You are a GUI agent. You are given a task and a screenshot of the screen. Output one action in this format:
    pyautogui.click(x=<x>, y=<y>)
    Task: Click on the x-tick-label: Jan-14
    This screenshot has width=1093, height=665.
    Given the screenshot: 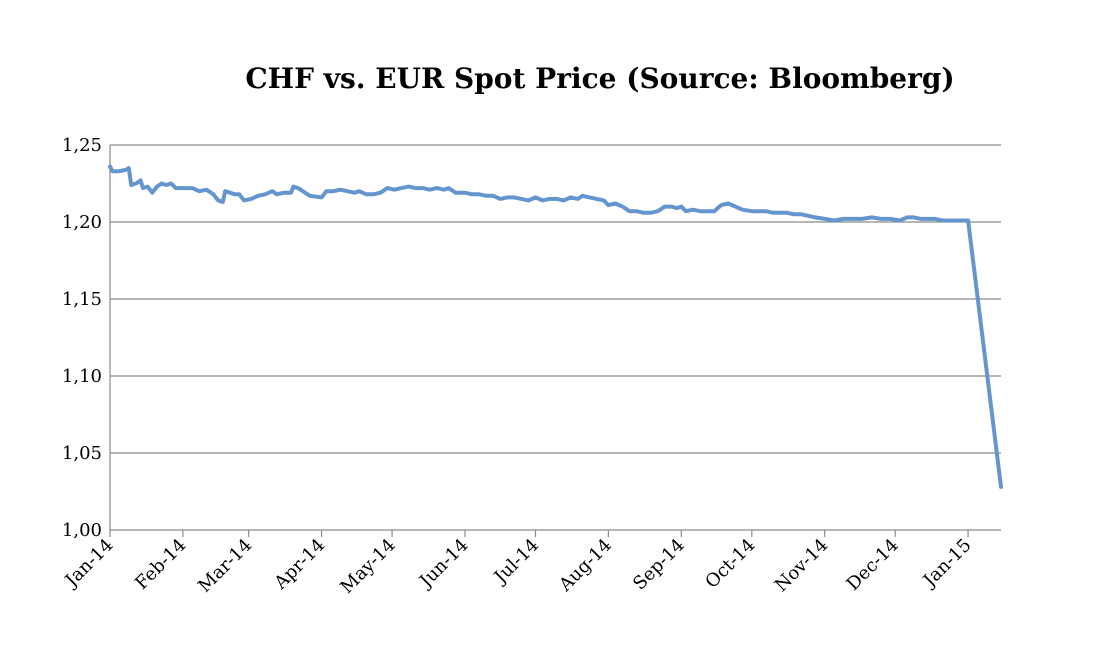 What is the action you would take?
    pyautogui.click(x=89, y=564)
    